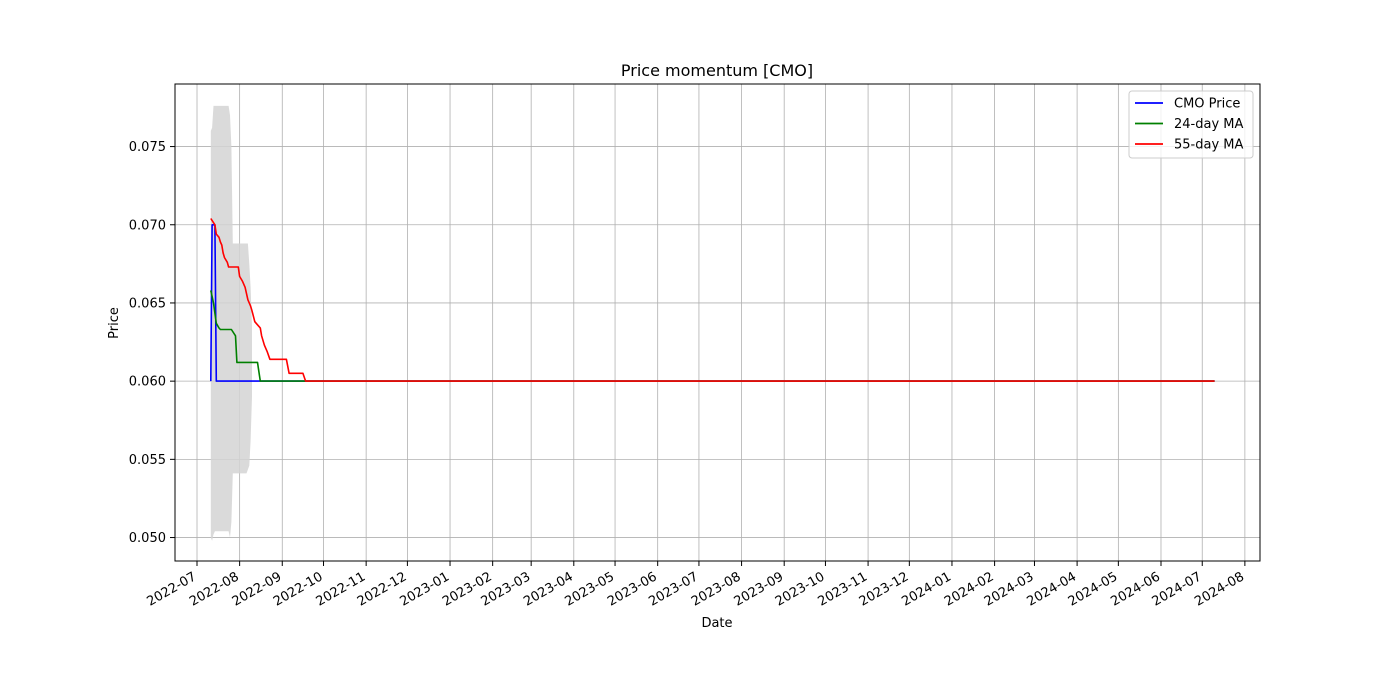 This screenshot has width=1400, height=700. I want to click on legend-frame, so click(1191, 124).